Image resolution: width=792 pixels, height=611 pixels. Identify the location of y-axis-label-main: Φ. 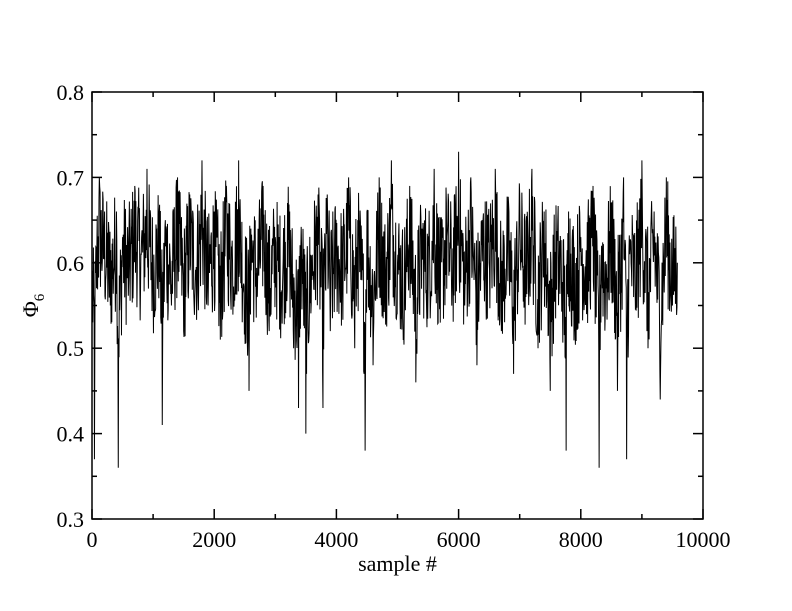
(30, 309).